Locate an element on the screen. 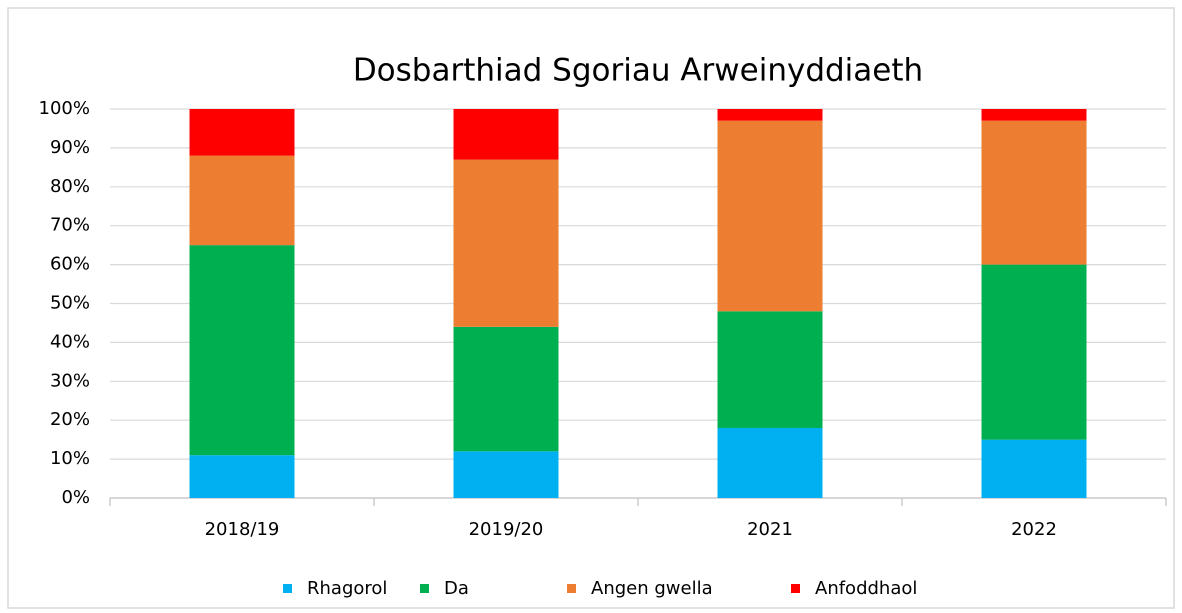 This screenshot has width=1182, height=613. y-tick-label: 70% is located at coordinates (70, 225).